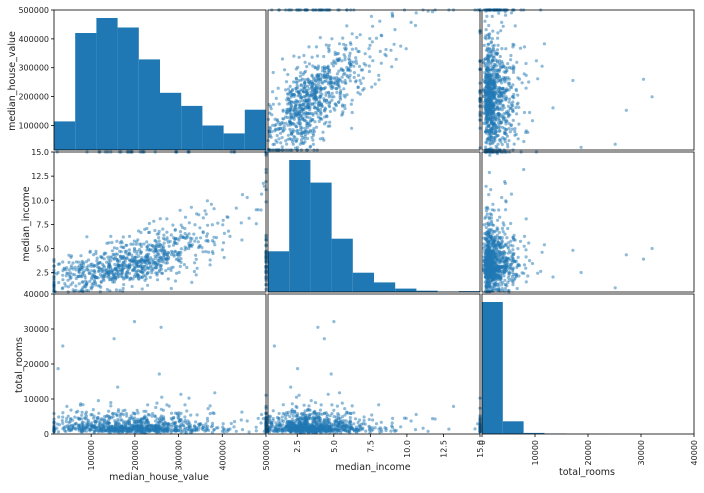 The width and height of the screenshot is (704, 493). What do you see at coordinates (469, 291) in the screenshot?
I see `histogram-bar` at bounding box center [469, 291].